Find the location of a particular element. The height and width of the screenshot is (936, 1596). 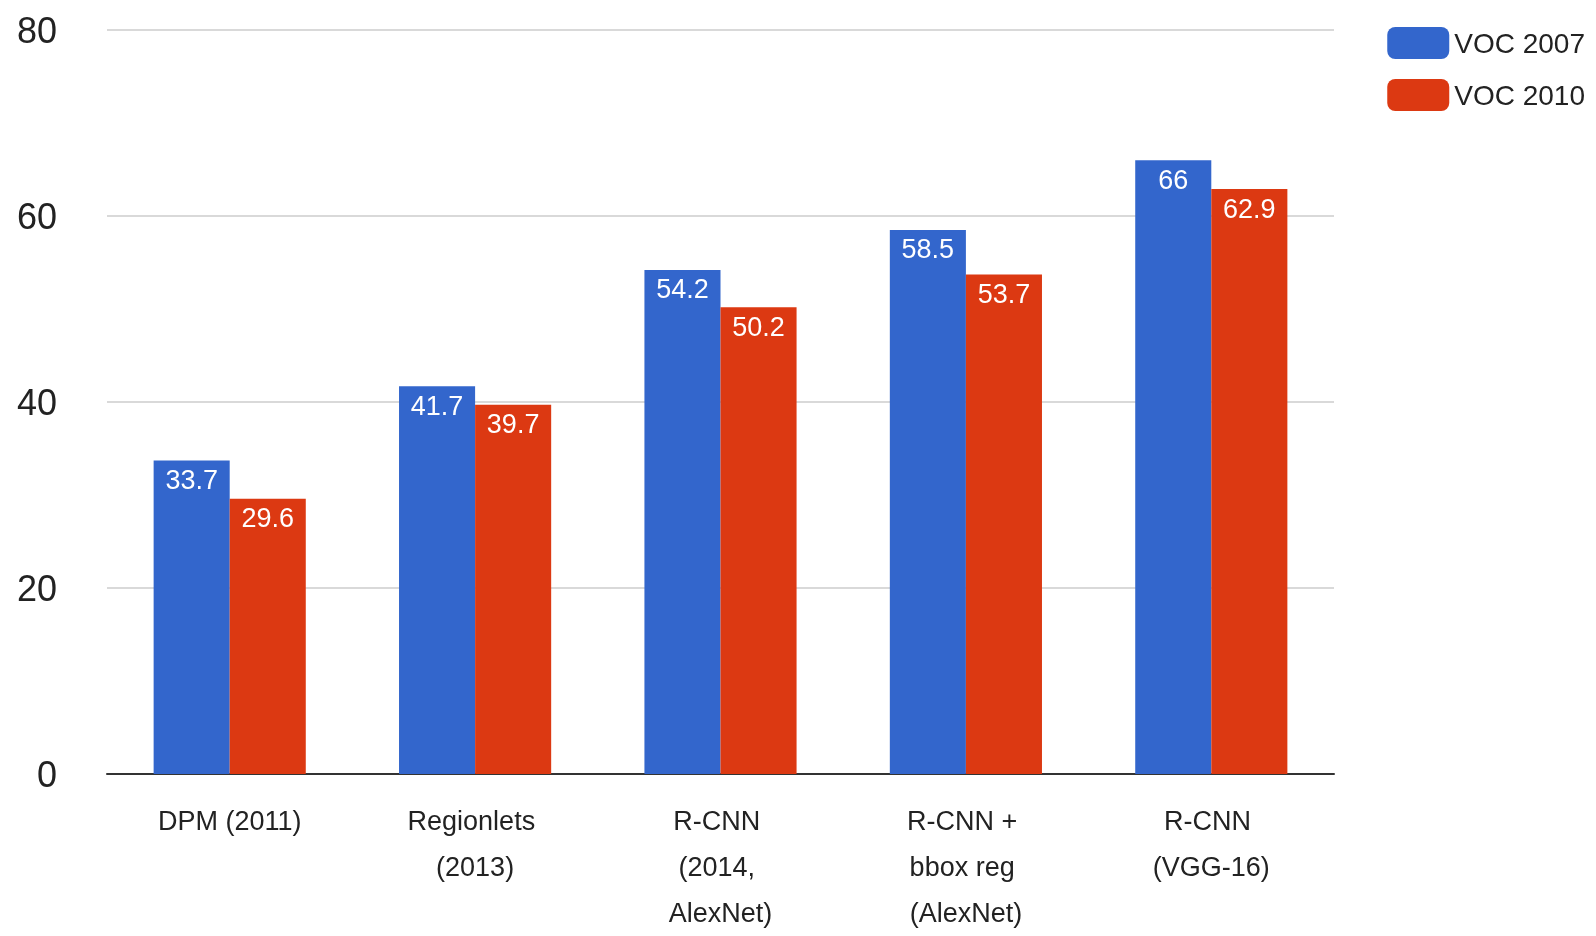

y-tick-label: 80 is located at coordinates (36, 30).